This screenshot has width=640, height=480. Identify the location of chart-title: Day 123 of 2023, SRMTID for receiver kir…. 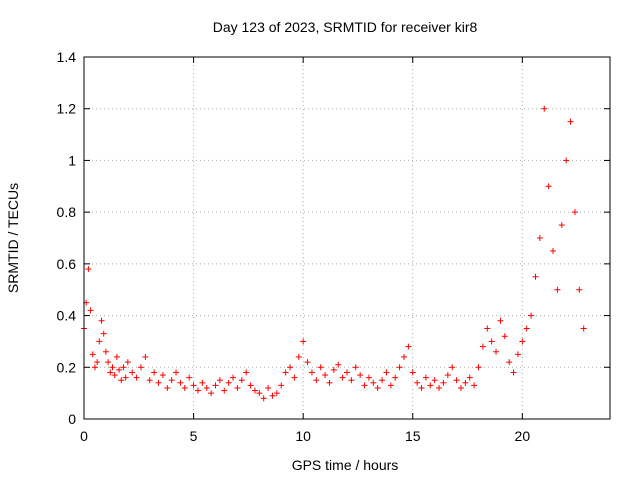
(345, 27).